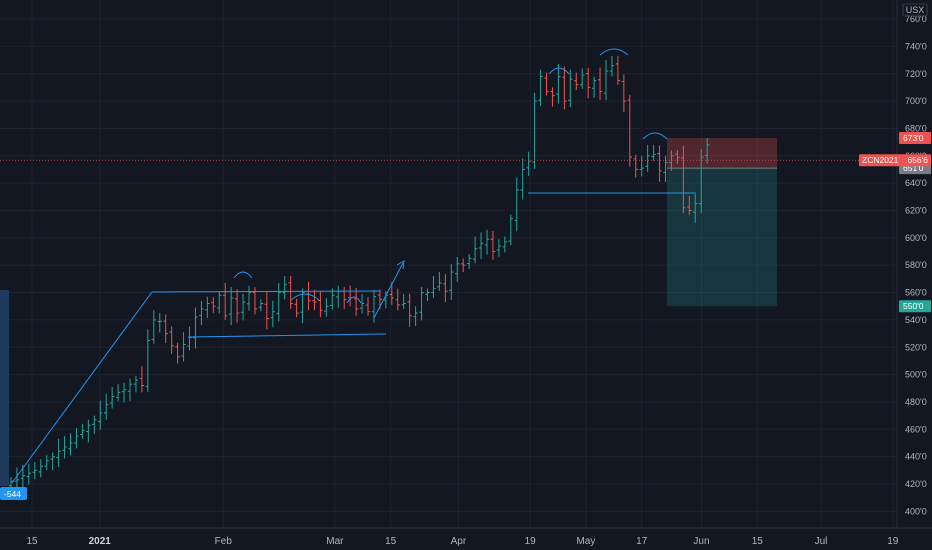 This screenshot has height=550, width=932. Describe the element at coordinates (916, 128) in the screenshot. I see `price-tick: 680'0` at that location.